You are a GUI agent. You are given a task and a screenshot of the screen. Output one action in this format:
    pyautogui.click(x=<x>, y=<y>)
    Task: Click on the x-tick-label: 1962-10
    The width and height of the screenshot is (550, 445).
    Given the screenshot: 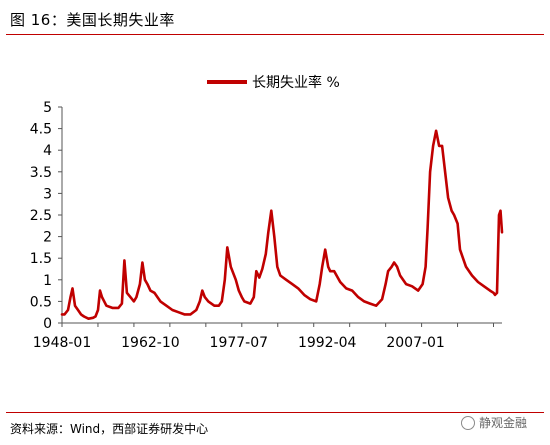 What is the action you would take?
    pyautogui.click(x=150, y=343)
    